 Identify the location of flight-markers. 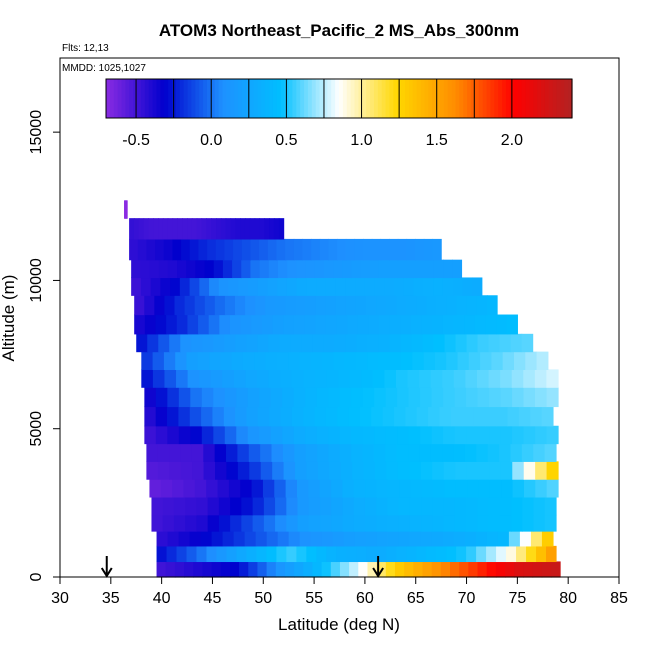
(242, 567).